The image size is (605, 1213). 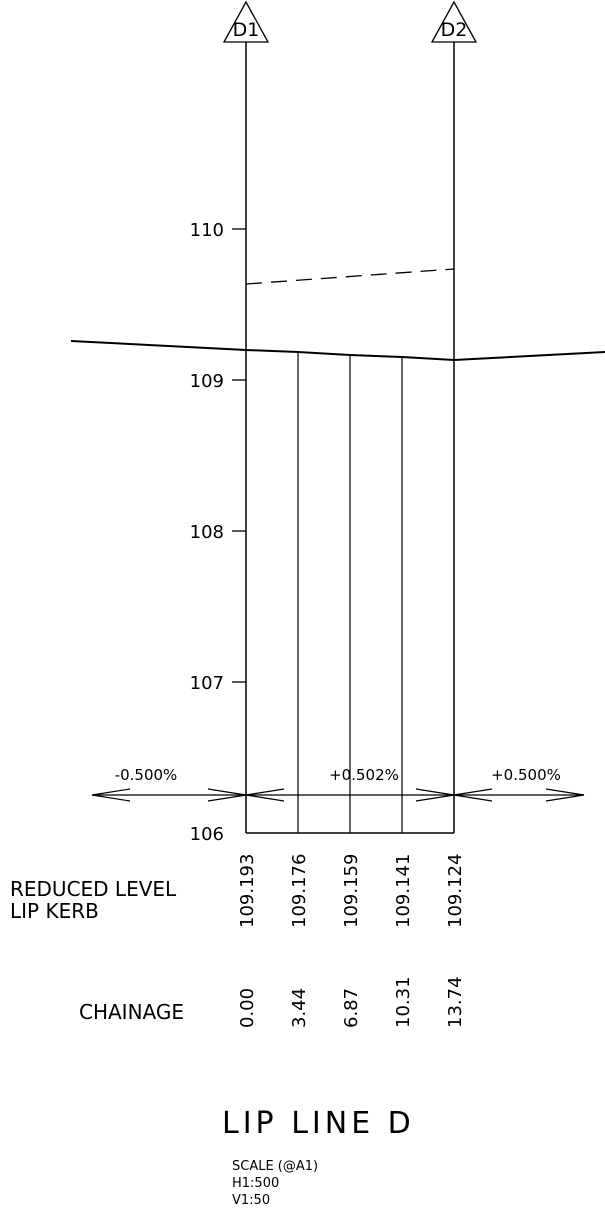 I want to click on marker-d2: D2, so click(x=454, y=21).